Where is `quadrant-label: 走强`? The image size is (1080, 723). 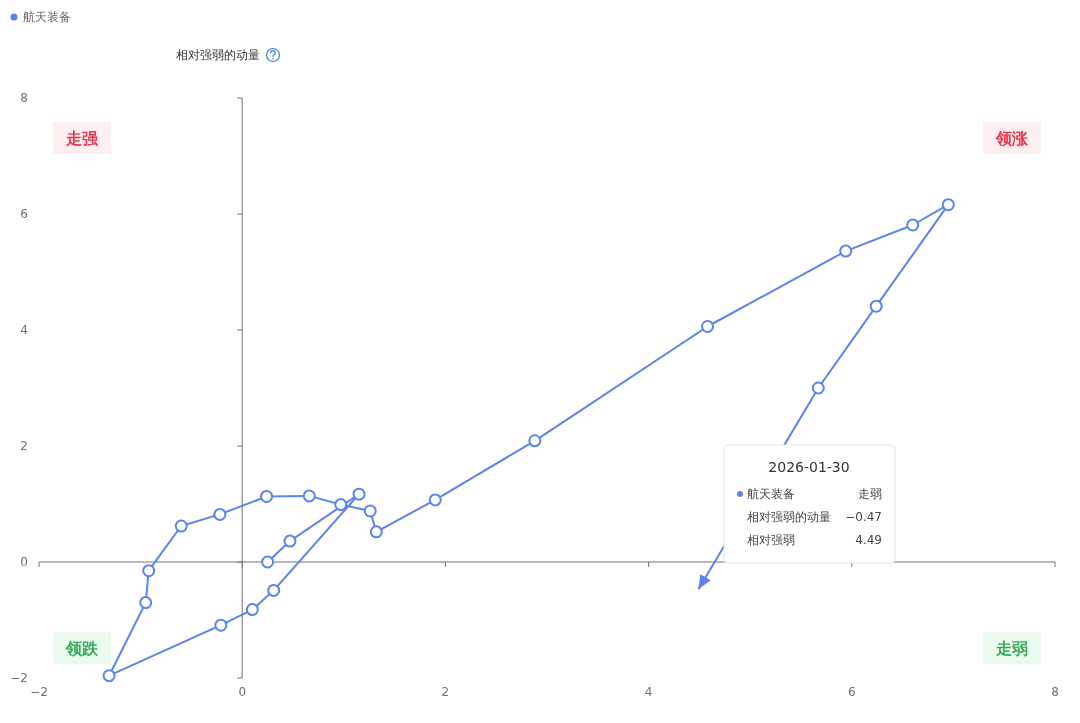 quadrant-label: 走强 is located at coordinates (82, 138).